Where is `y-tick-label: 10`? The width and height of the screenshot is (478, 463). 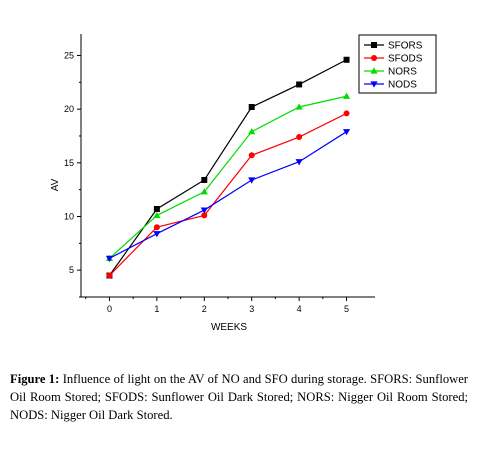 y-tick-label: 10 is located at coordinates (69, 216).